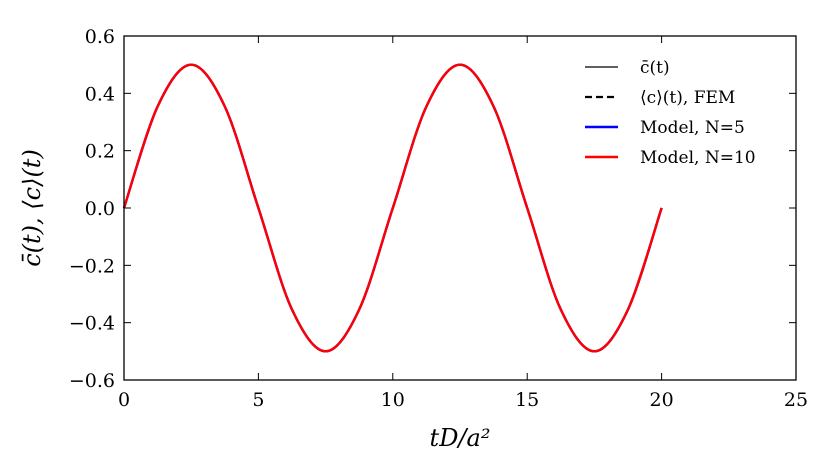 This screenshot has width=830, height=475. What do you see at coordinates (393, 400) in the screenshot?
I see `x-tick-label: 10` at bounding box center [393, 400].